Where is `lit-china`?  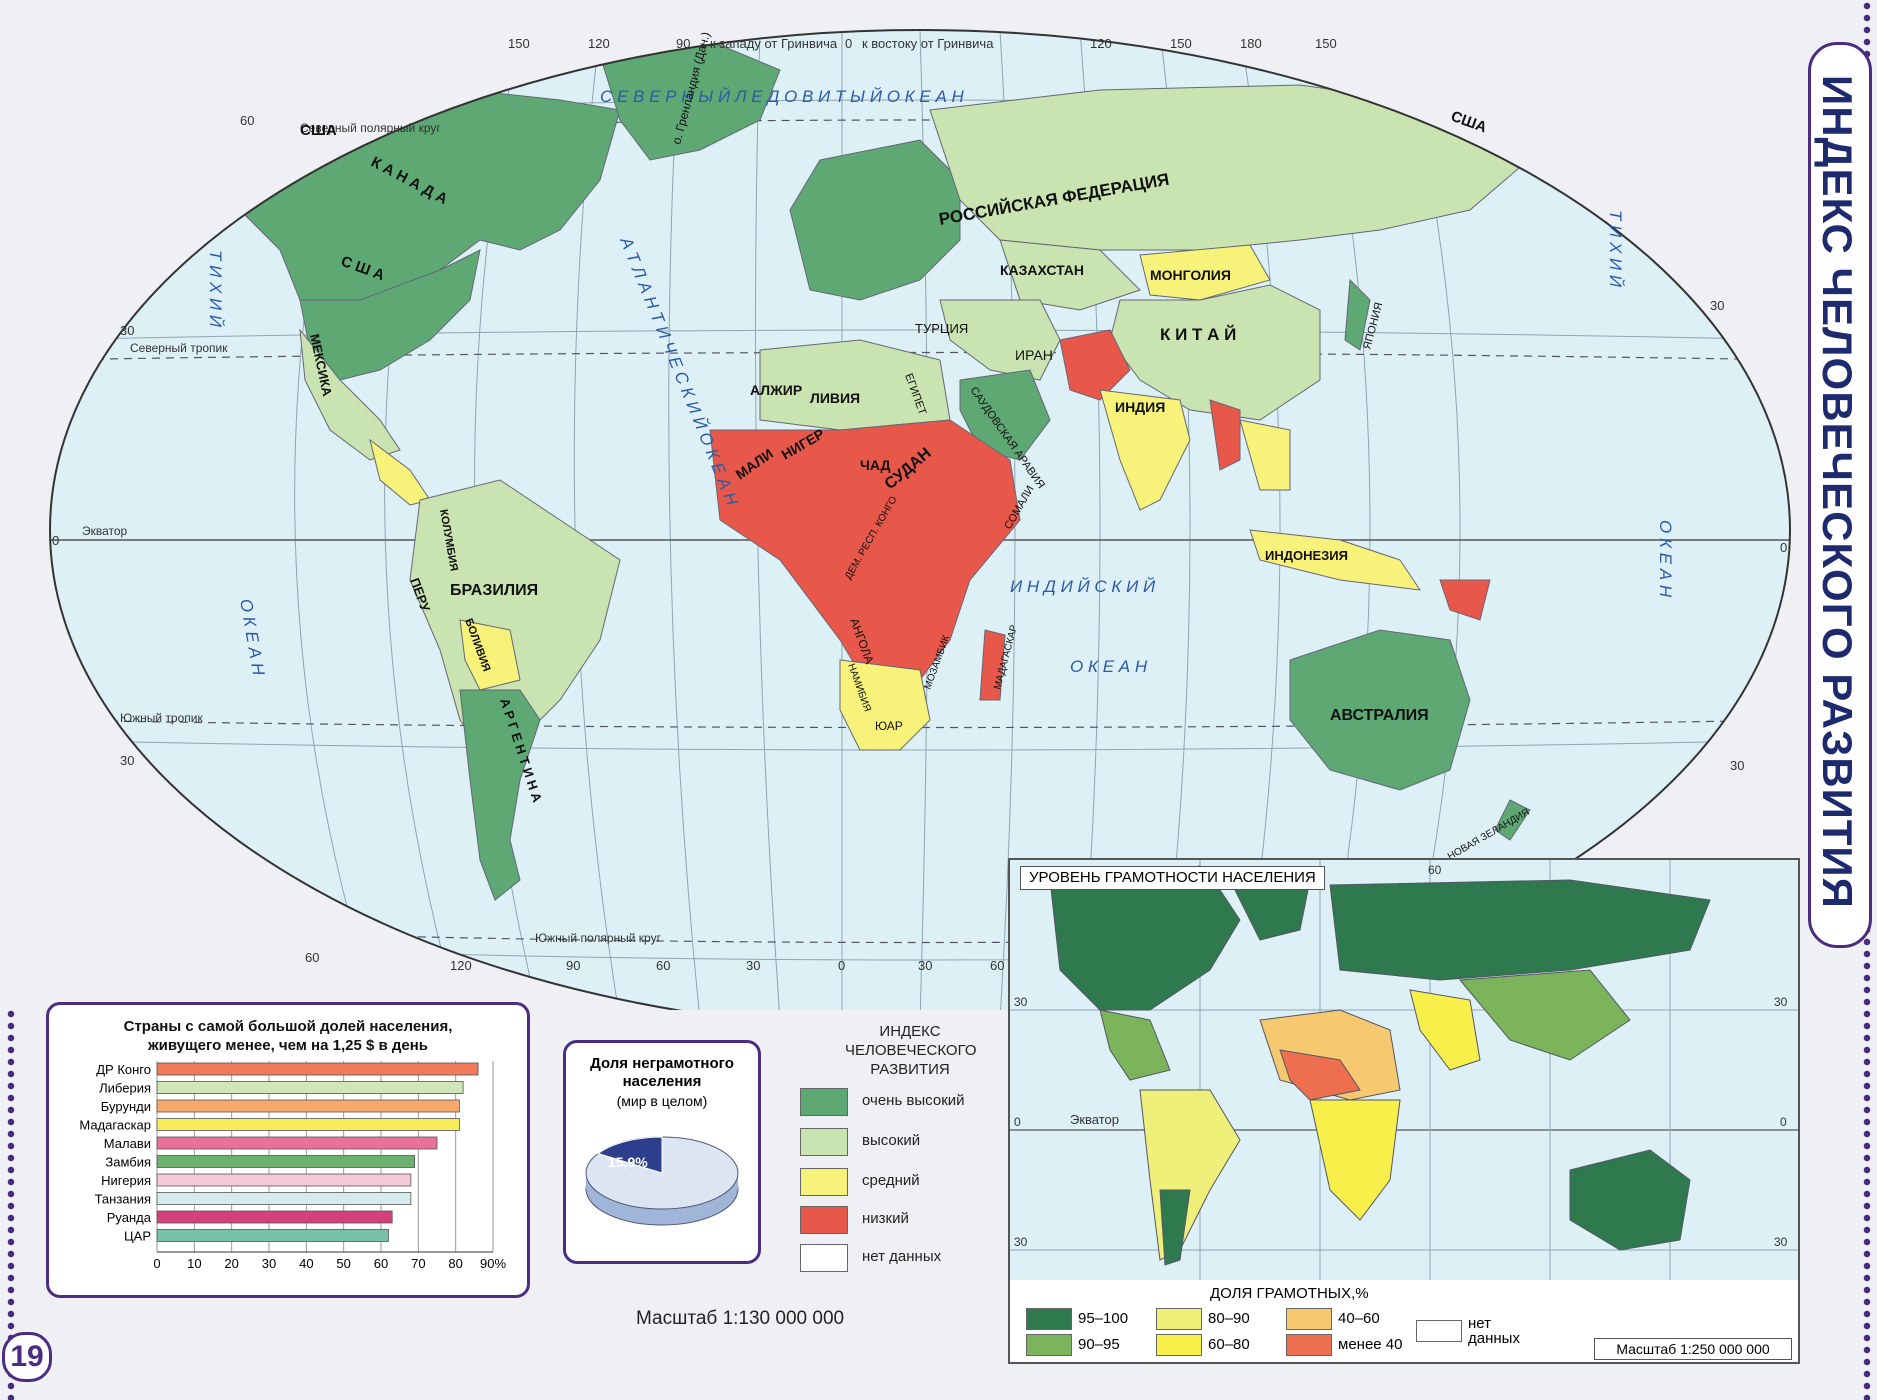
lit-china is located at coordinates (1544, 1015).